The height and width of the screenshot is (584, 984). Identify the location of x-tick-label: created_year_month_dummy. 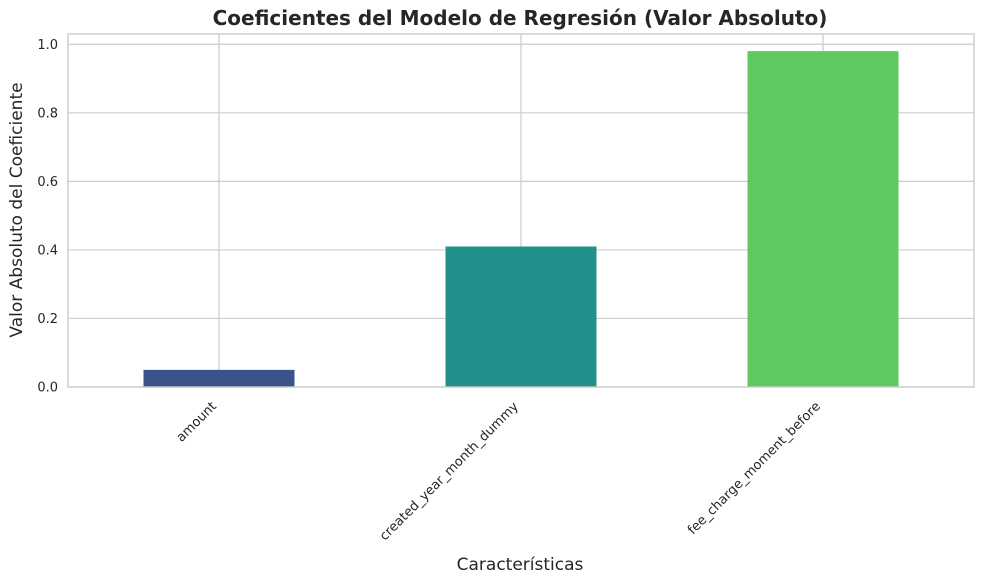
(449, 471).